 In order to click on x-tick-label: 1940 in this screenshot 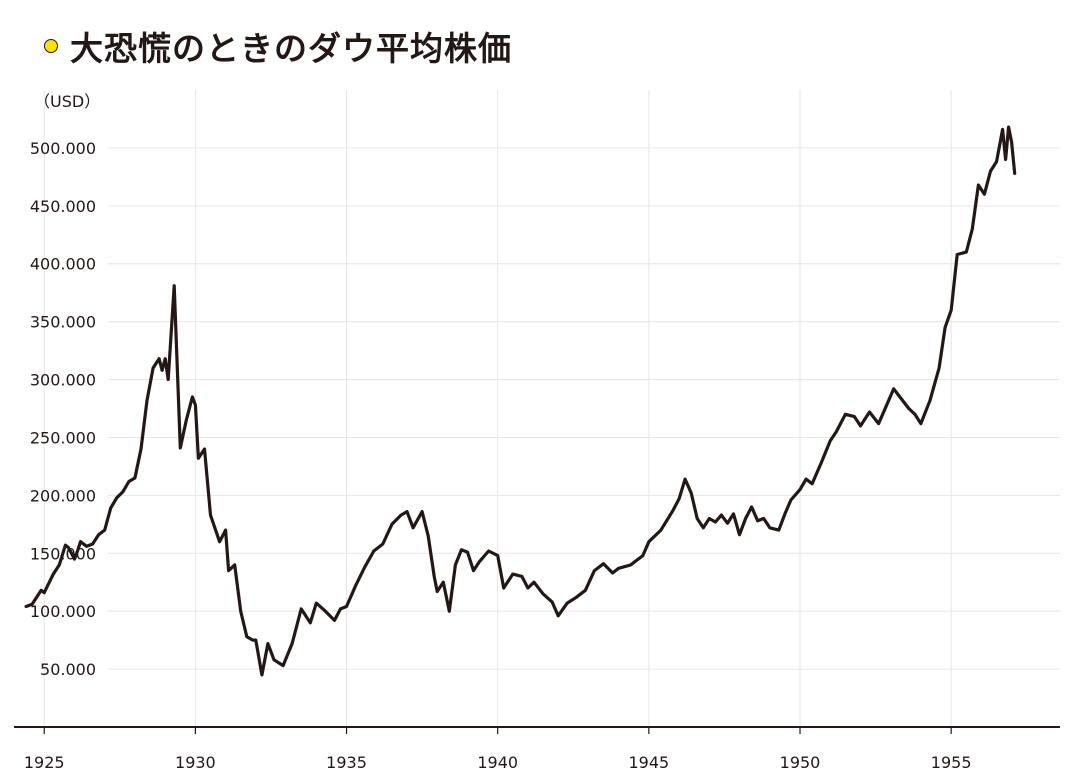, I will do `click(497, 762)`.